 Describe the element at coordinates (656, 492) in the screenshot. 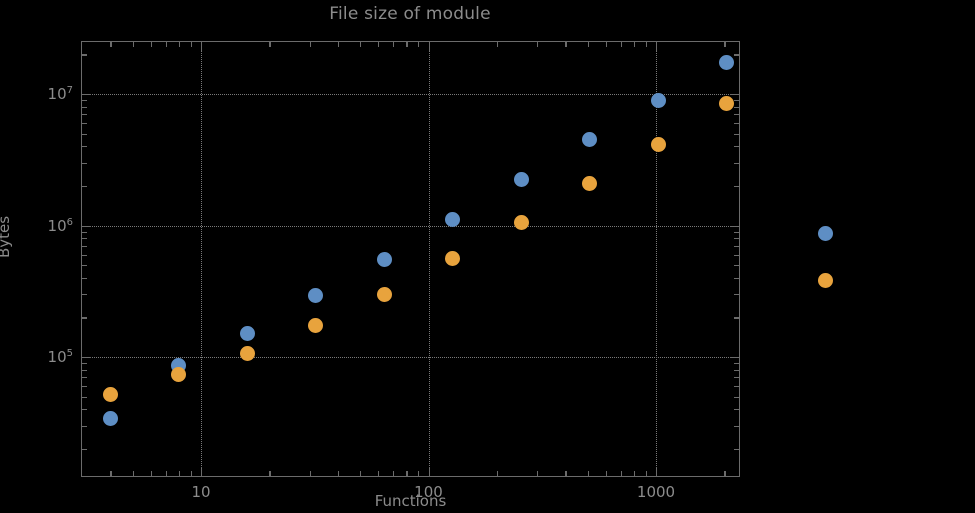

I see `x-axis-tick-label: 1000` at that location.